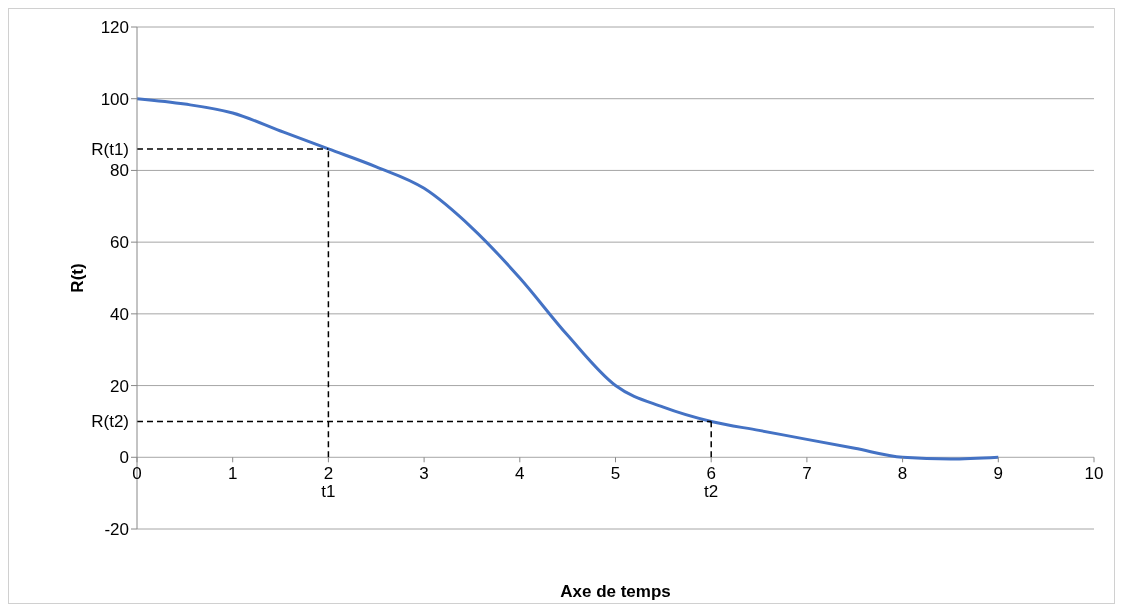 This screenshot has height=612, width=1123. What do you see at coordinates (110, 422) in the screenshot?
I see `ref-line-label: R(t2)` at bounding box center [110, 422].